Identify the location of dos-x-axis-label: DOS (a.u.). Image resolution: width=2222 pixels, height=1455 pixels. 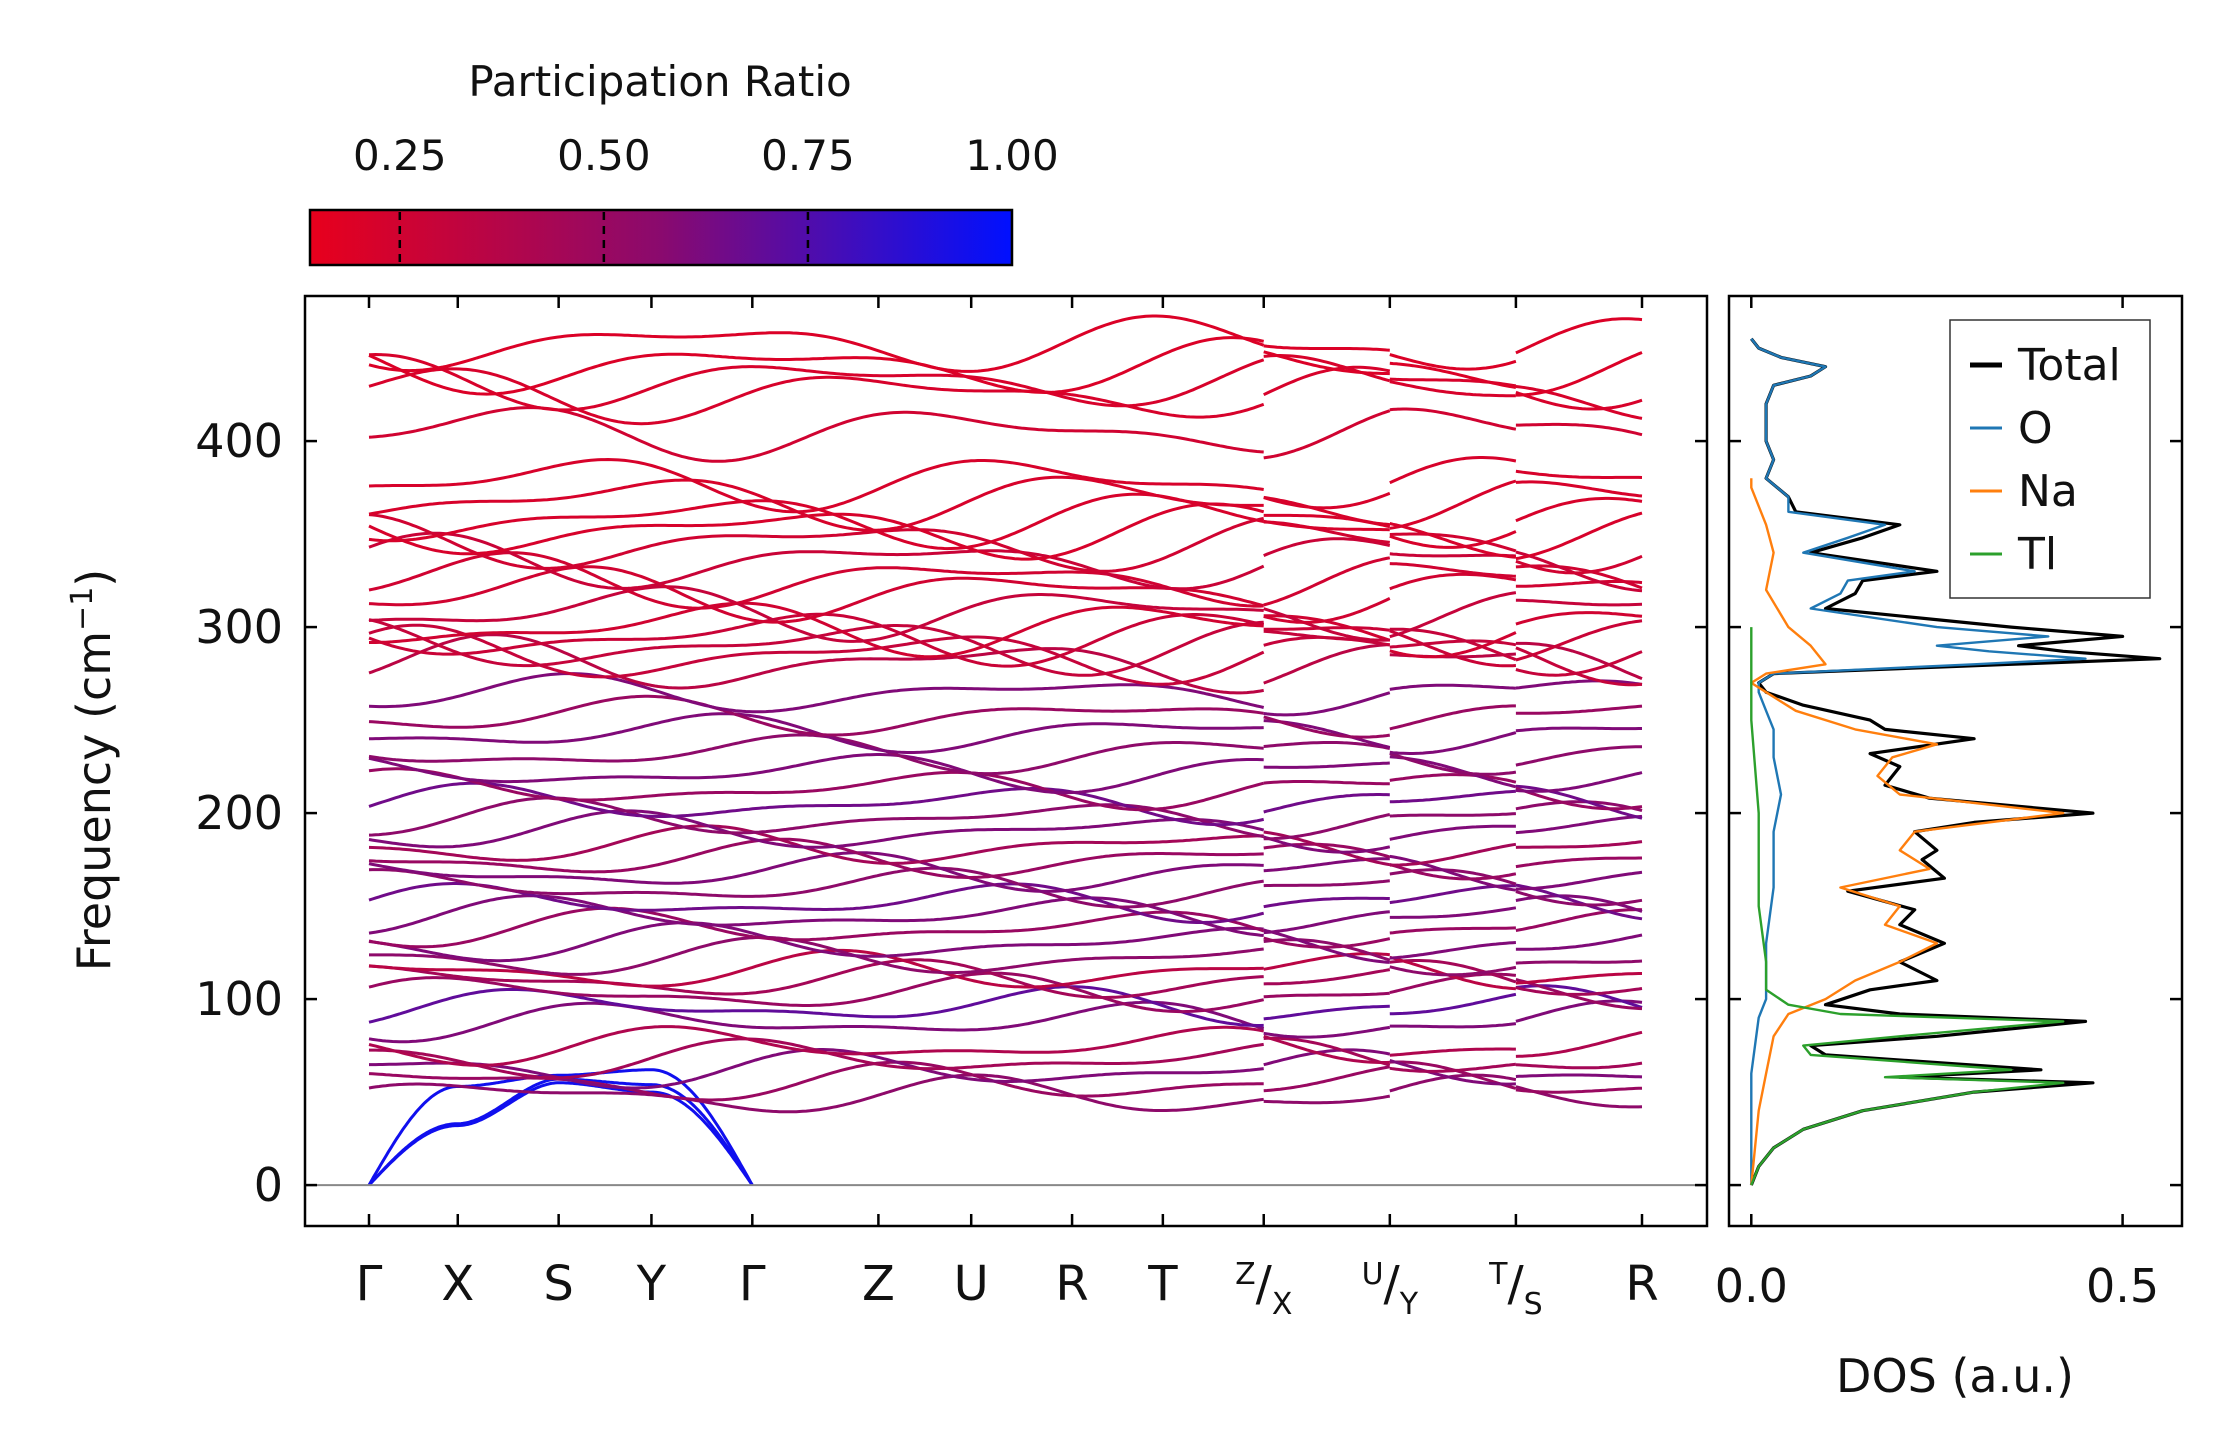
(1955, 1376).